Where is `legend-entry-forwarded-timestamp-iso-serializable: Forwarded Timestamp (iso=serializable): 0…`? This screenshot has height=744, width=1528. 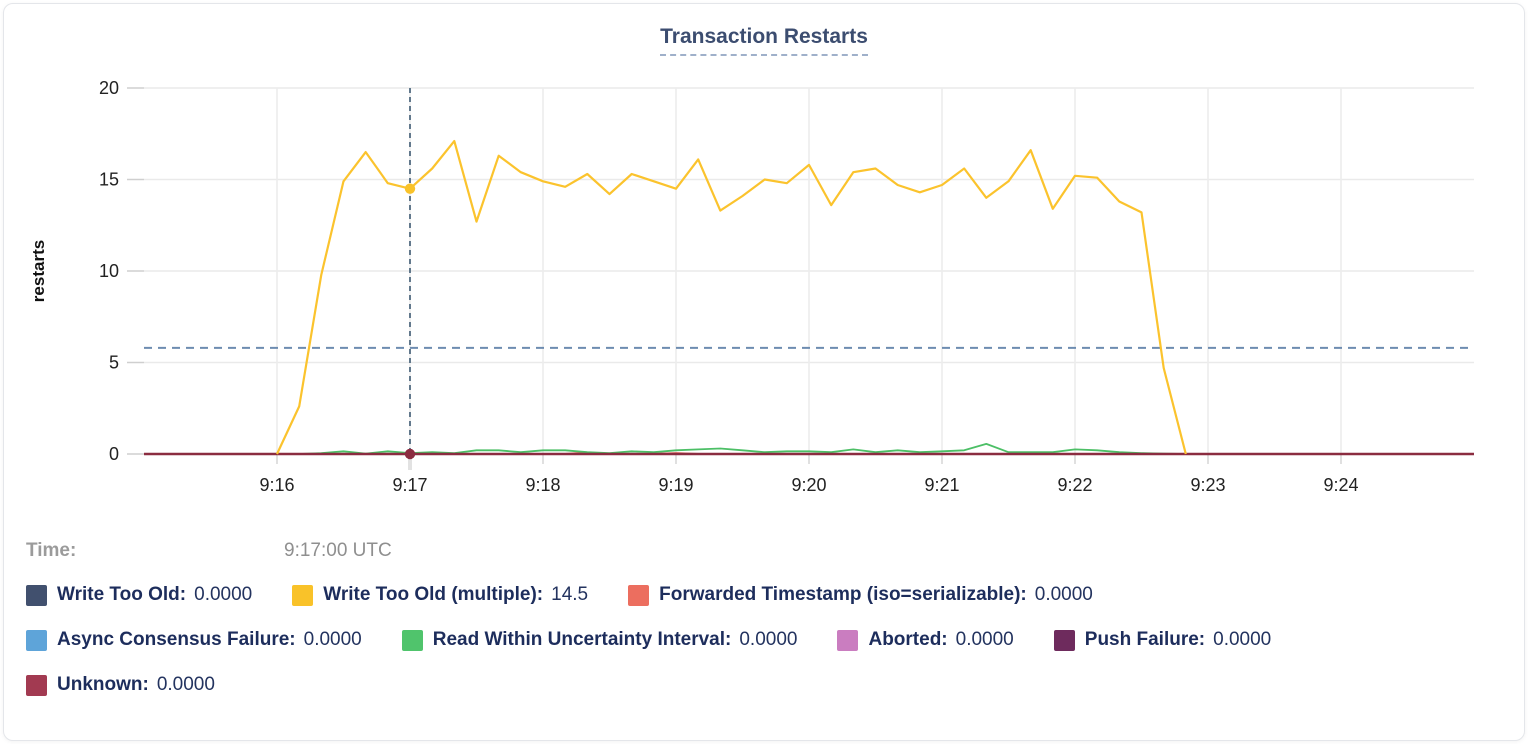
legend-entry-forwarded-timestamp-iso-serializable: Forwarded Timestamp (iso=serializable): 0… is located at coordinates (860, 595).